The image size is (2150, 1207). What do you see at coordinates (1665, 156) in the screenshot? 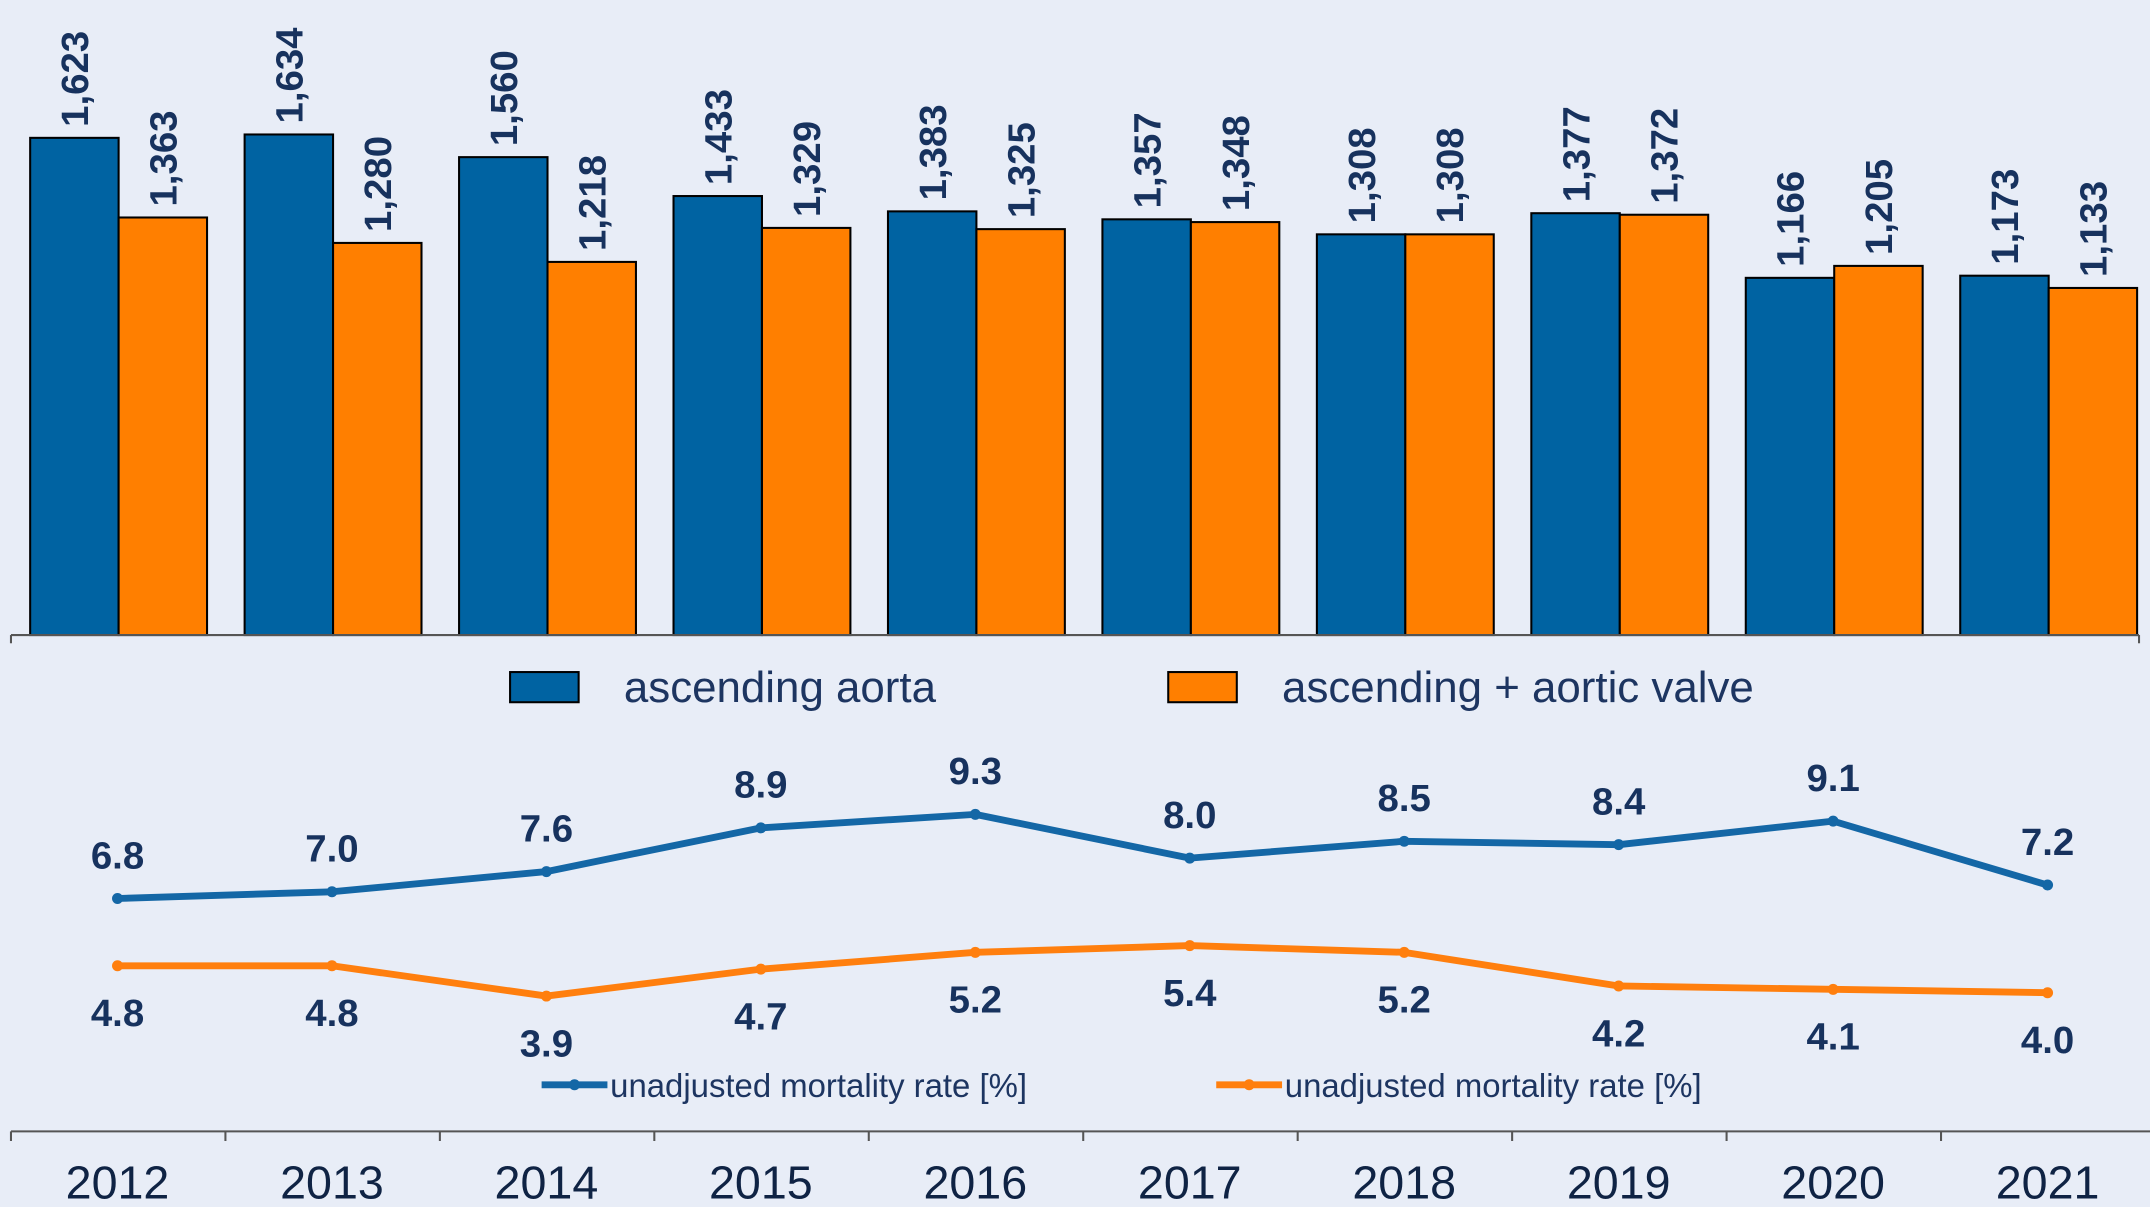
I see `data-label: 1,372` at bounding box center [1665, 156].